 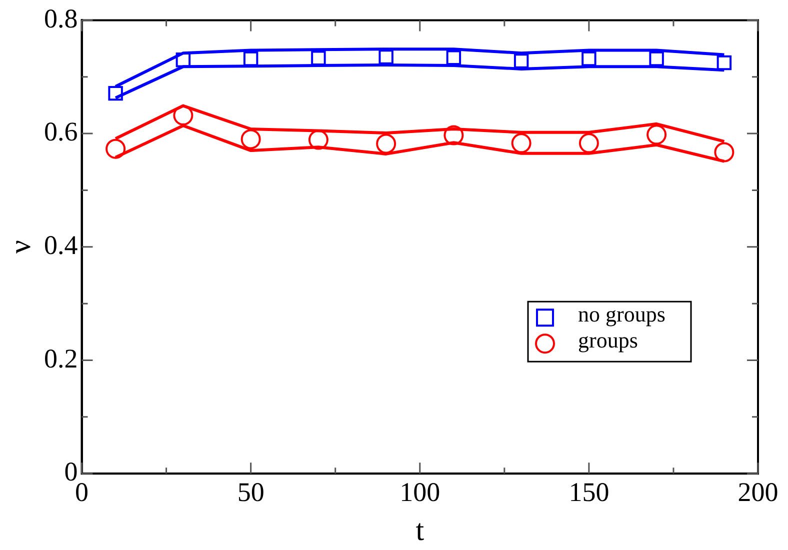 I want to click on x-tick-label: 100, so click(x=420, y=491).